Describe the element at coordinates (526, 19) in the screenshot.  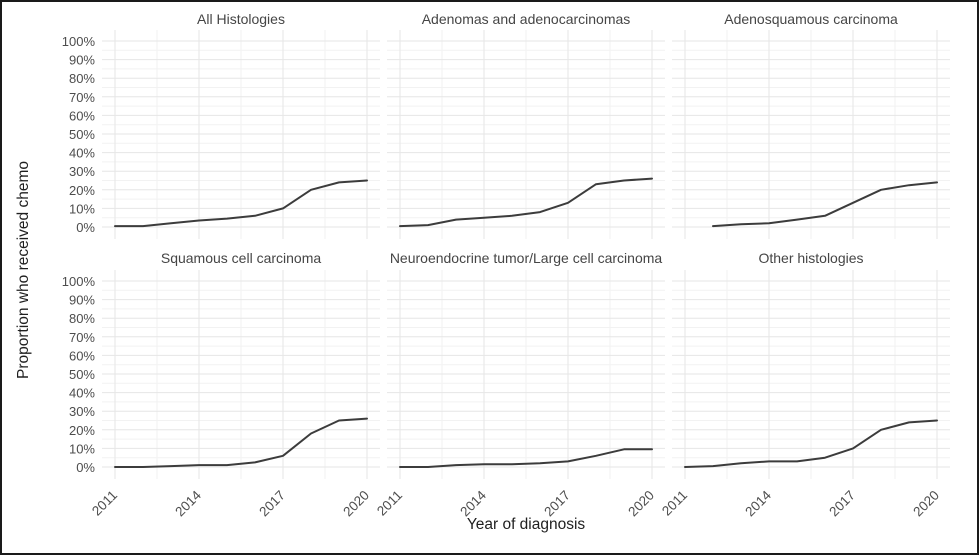
I see `facet-title: Adenomas and adenocarcinomas` at that location.